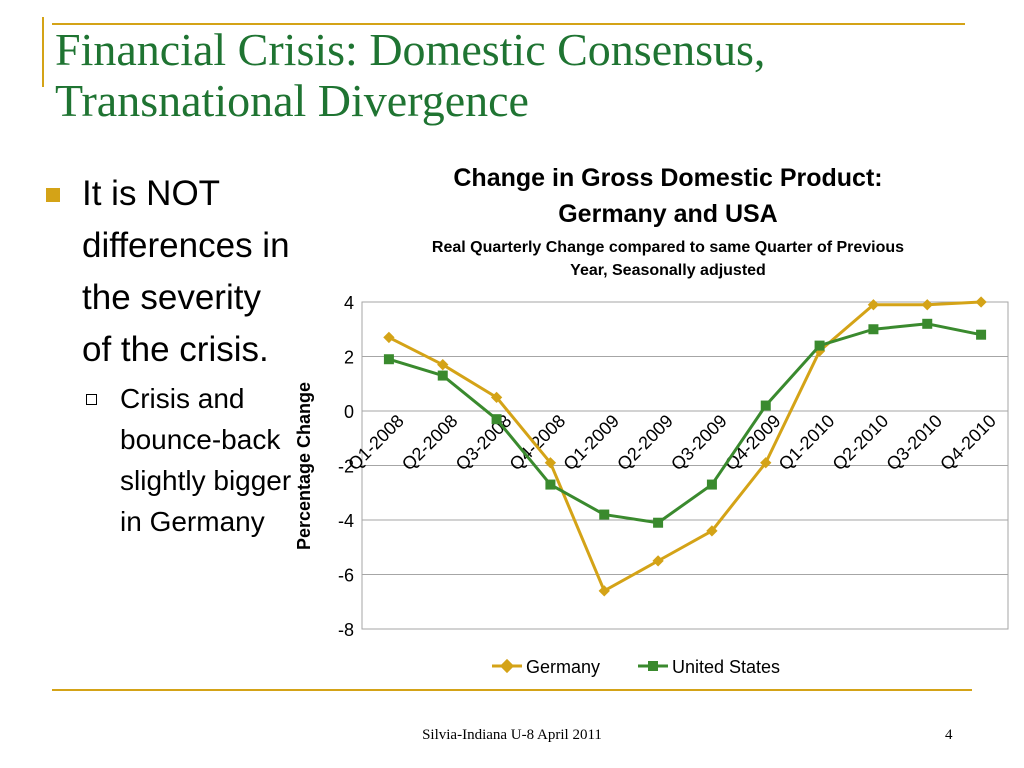 The height and width of the screenshot is (768, 1024). I want to click on legend-germany-label: Germany, so click(563, 667).